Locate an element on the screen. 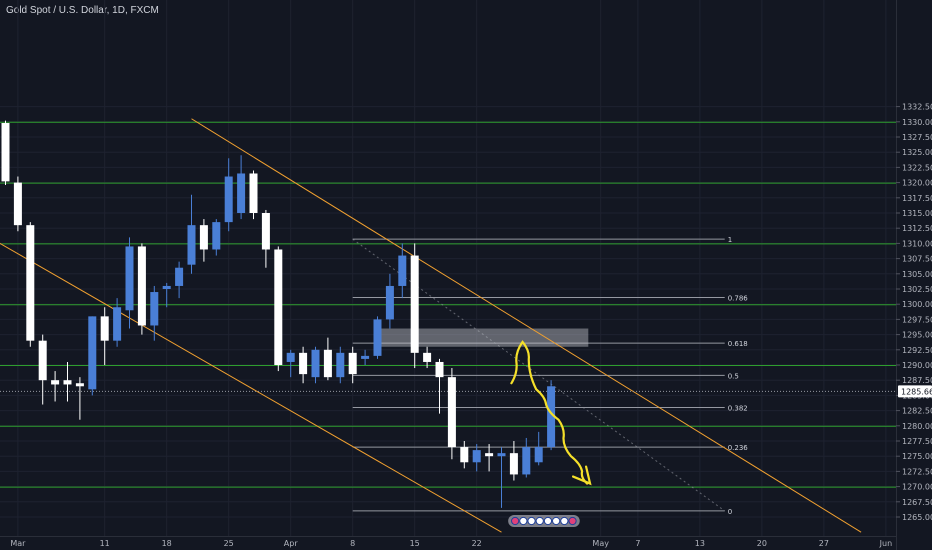 This screenshot has width=932, height=550. price-tick-label: 1330.00 is located at coordinates (917, 122).